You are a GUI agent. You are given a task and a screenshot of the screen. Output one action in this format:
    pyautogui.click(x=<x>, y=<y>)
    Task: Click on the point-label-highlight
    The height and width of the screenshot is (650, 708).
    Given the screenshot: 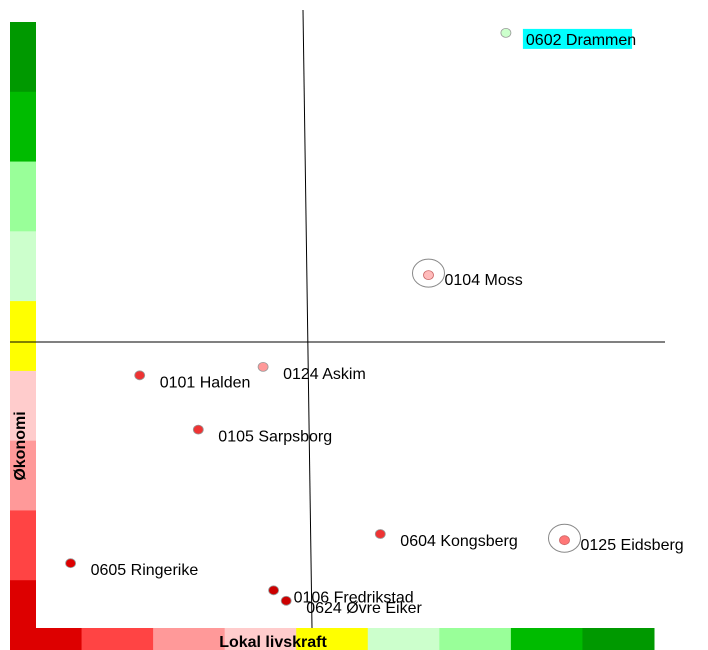 What is the action you would take?
    pyautogui.click(x=577, y=38)
    